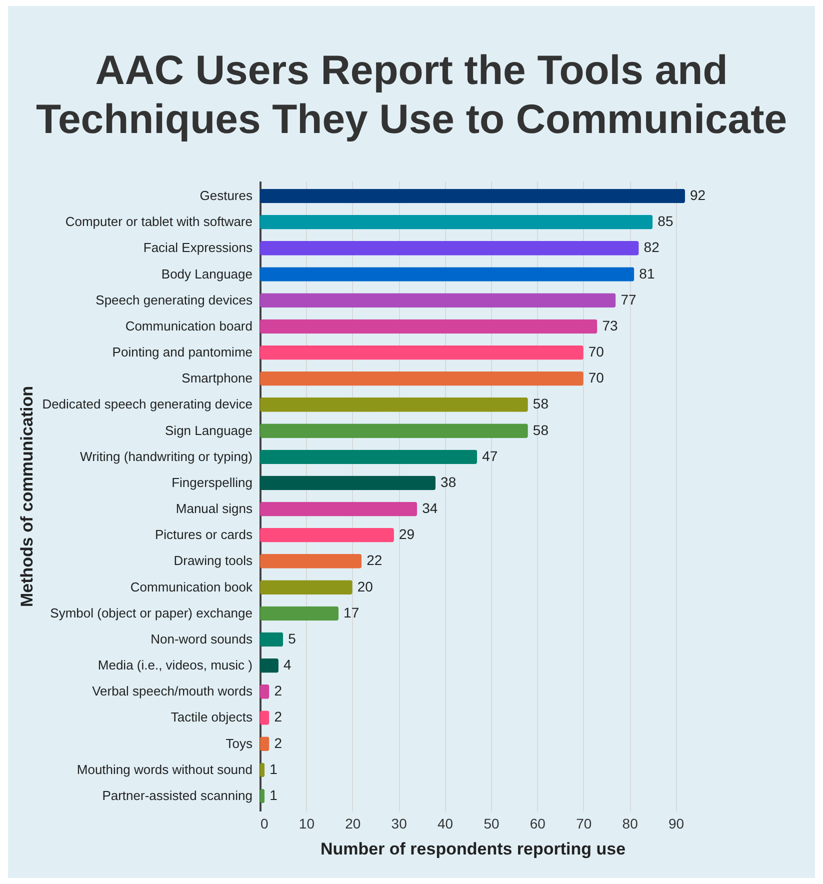  Describe the element at coordinates (492, 824) in the screenshot. I see `x-tick-label: 50` at that location.